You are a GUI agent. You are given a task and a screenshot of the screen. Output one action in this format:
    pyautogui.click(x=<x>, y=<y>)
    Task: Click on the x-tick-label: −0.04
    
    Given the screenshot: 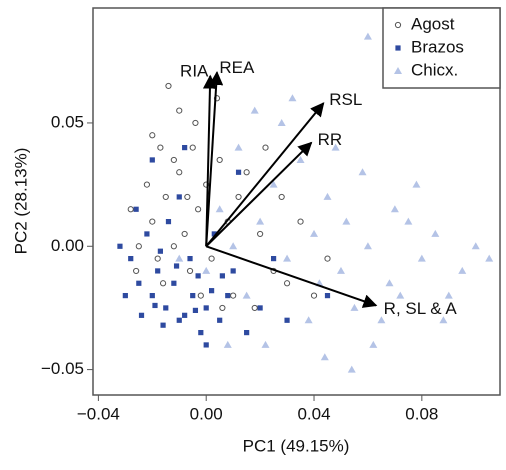 What is the action you would take?
    pyautogui.click(x=98, y=413)
    